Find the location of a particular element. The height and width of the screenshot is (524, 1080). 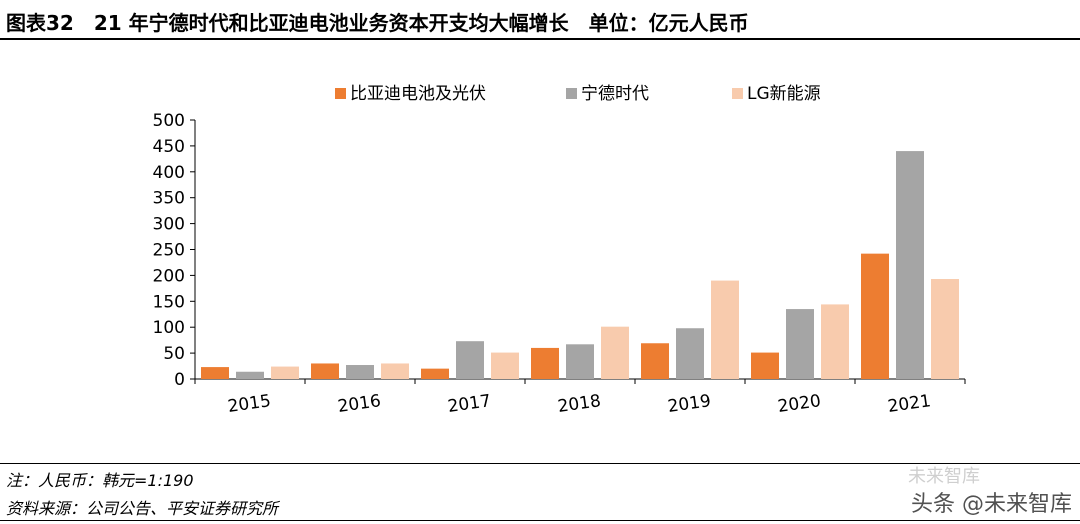

figure-title-bar: 图表32 21 年宁德时代和比亚迪电池业务资本开支均大幅增长 单位：亿元人民币 is located at coordinates (540, 20).